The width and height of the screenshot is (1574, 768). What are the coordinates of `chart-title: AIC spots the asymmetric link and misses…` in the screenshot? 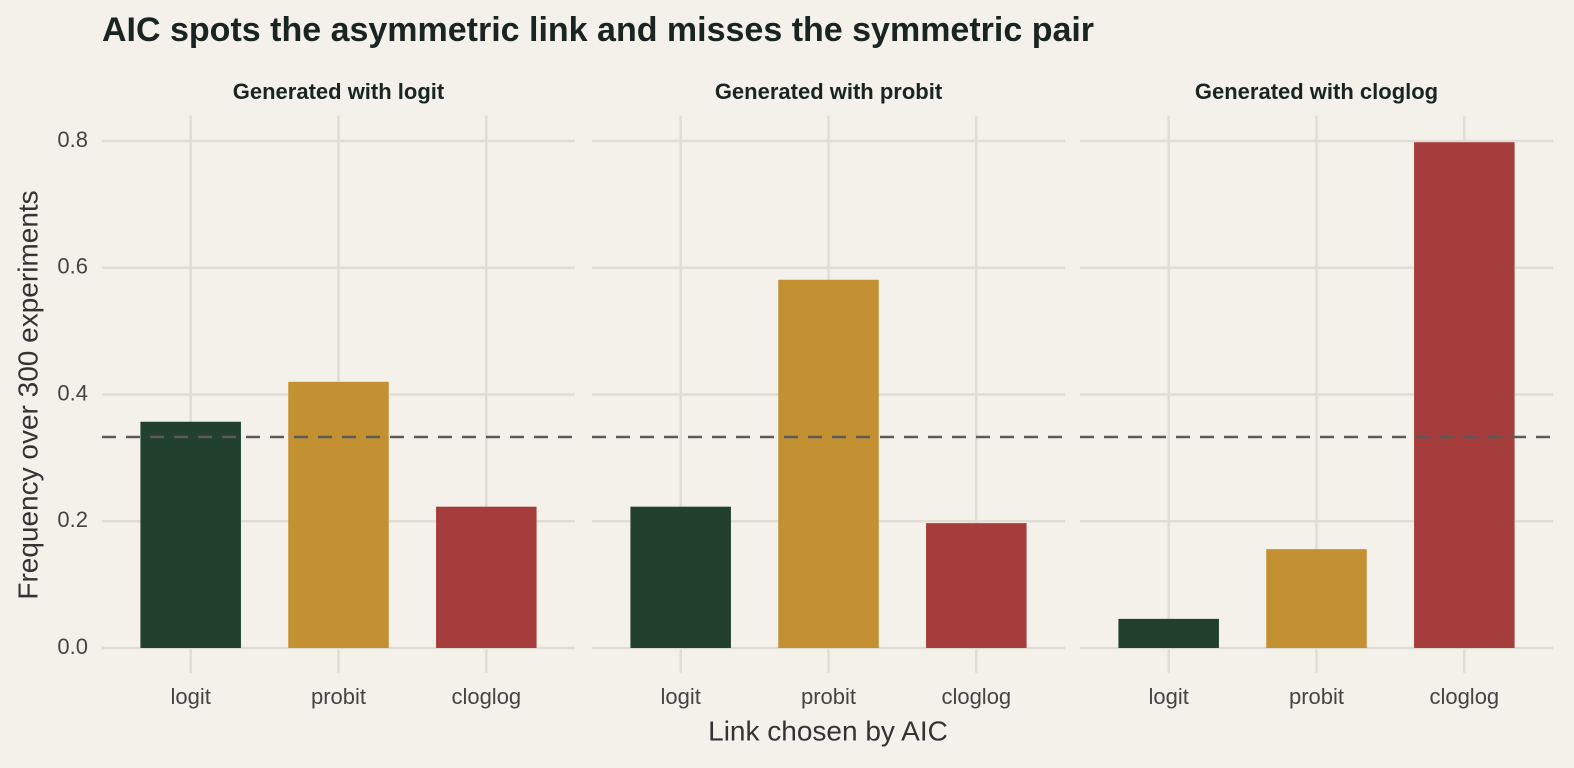 It's located at (598, 30).